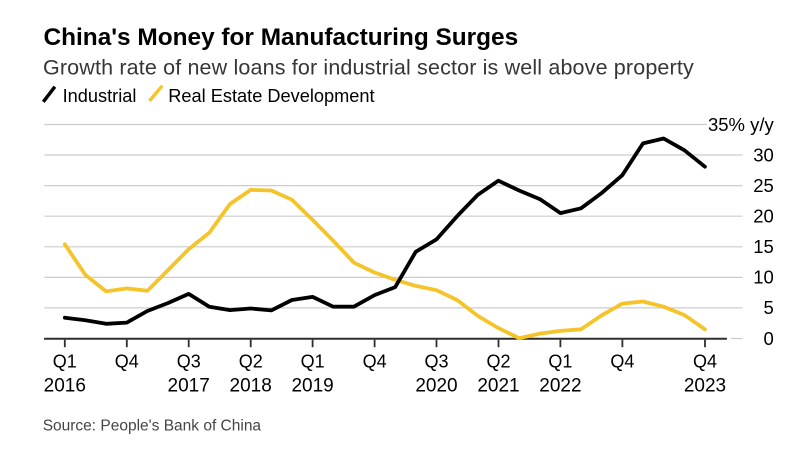 The height and width of the screenshot is (449, 800). Describe the element at coordinates (763, 154) in the screenshot. I see `svg-text: 30` at that location.